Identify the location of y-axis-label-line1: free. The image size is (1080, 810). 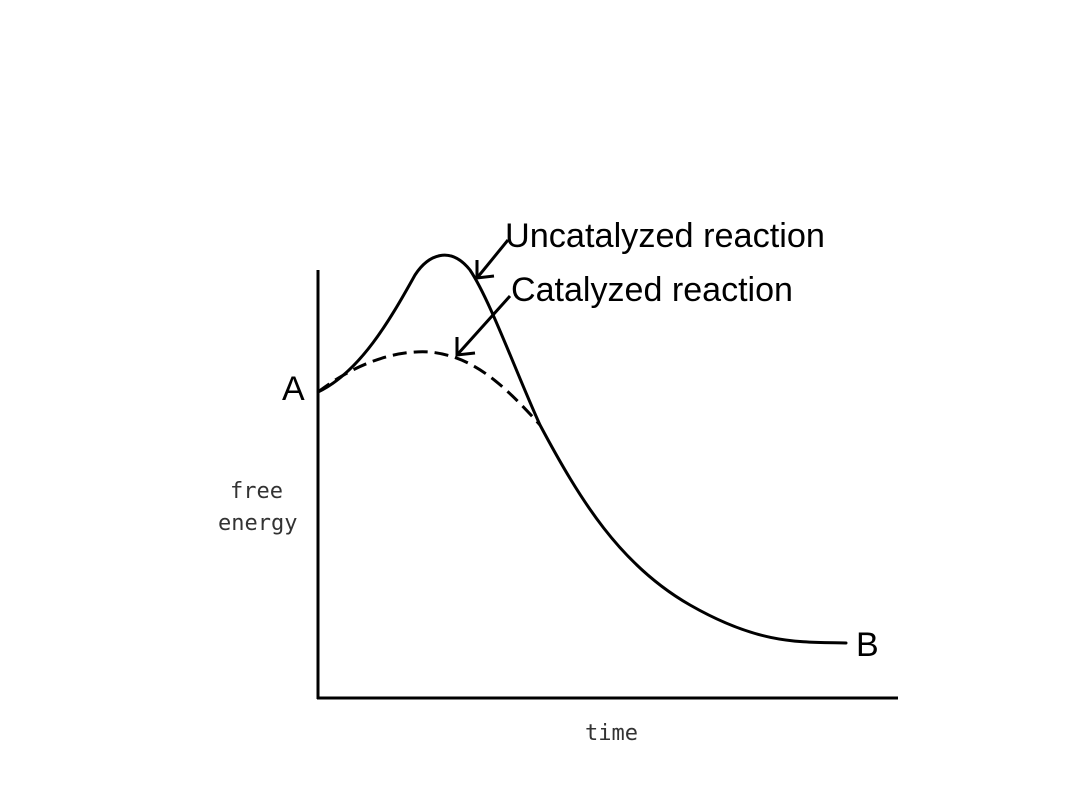
(256, 491).